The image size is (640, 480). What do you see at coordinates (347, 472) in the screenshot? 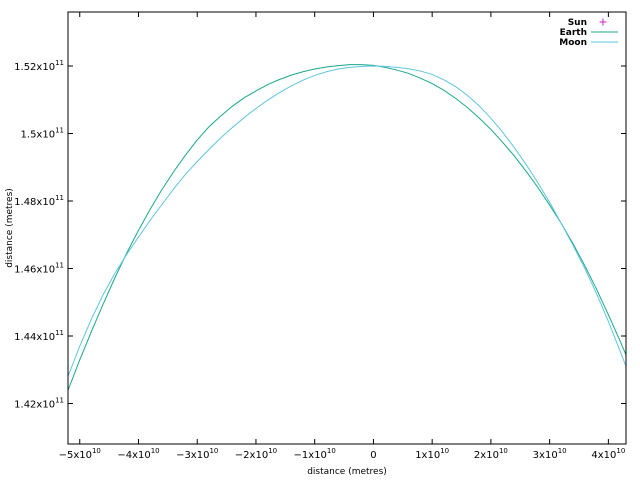
I see `x-axis-label: distance (metres)` at bounding box center [347, 472].